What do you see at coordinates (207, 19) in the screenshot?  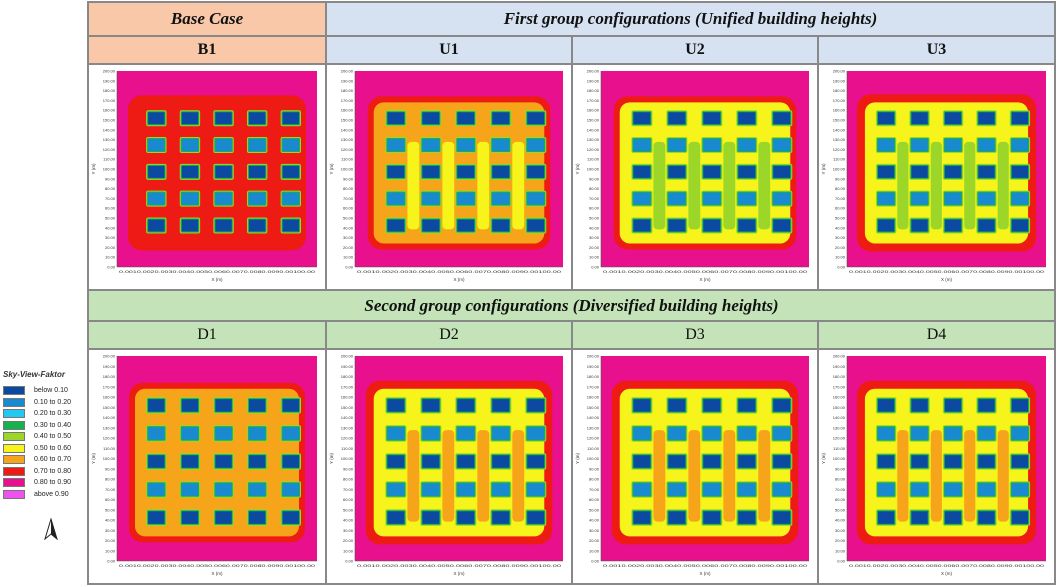 I see `base-case-header: Base Case` at bounding box center [207, 19].